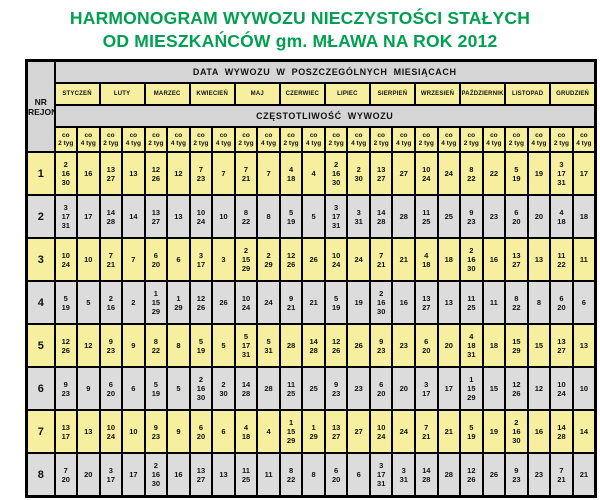 The image size is (600, 500). What do you see at coordinates (40, 173) in the screenshot?
I see `zone-number: 1` at bounding box center [40, 173].